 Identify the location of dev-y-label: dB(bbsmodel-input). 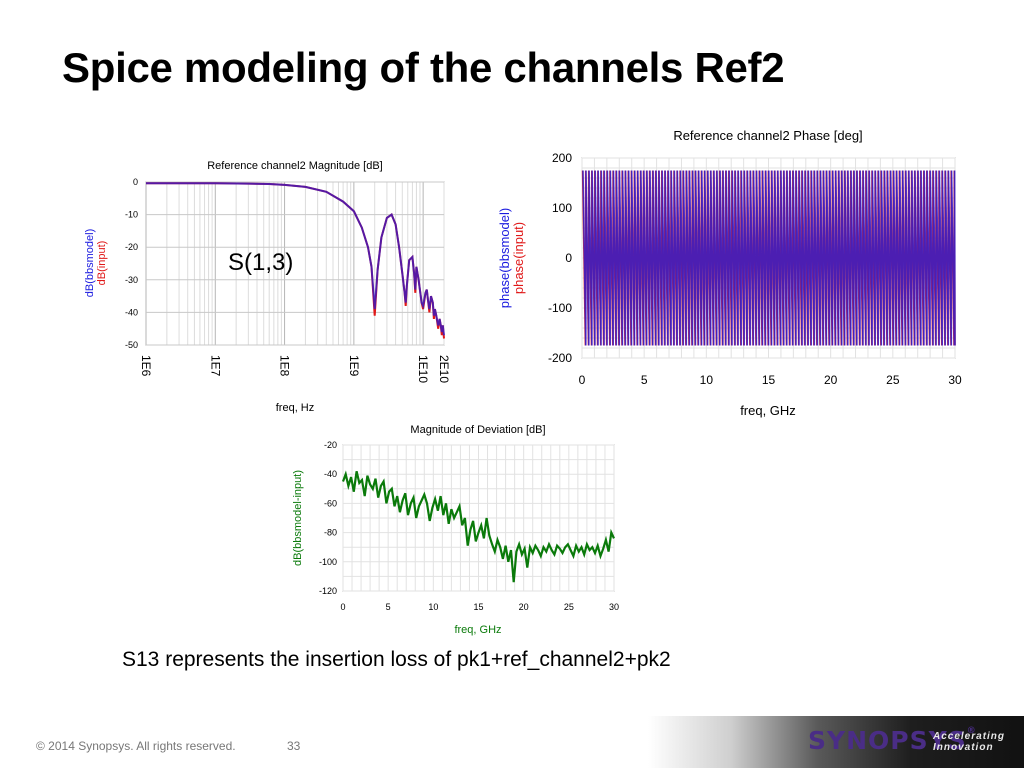
(298, 518).